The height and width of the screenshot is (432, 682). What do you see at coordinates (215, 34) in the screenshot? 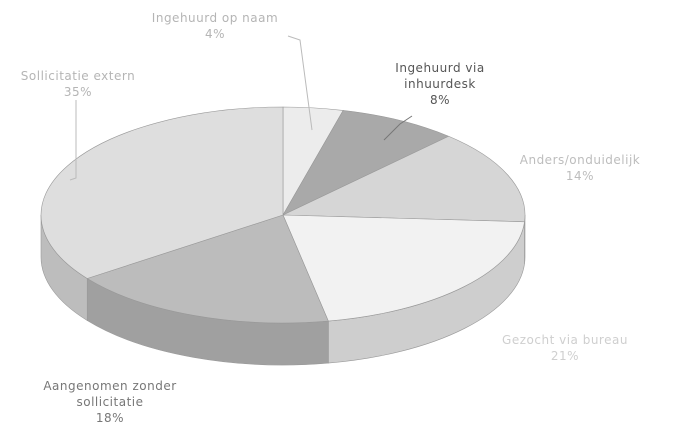
I see `value-label: 4%` at bounding box center [215, 34].